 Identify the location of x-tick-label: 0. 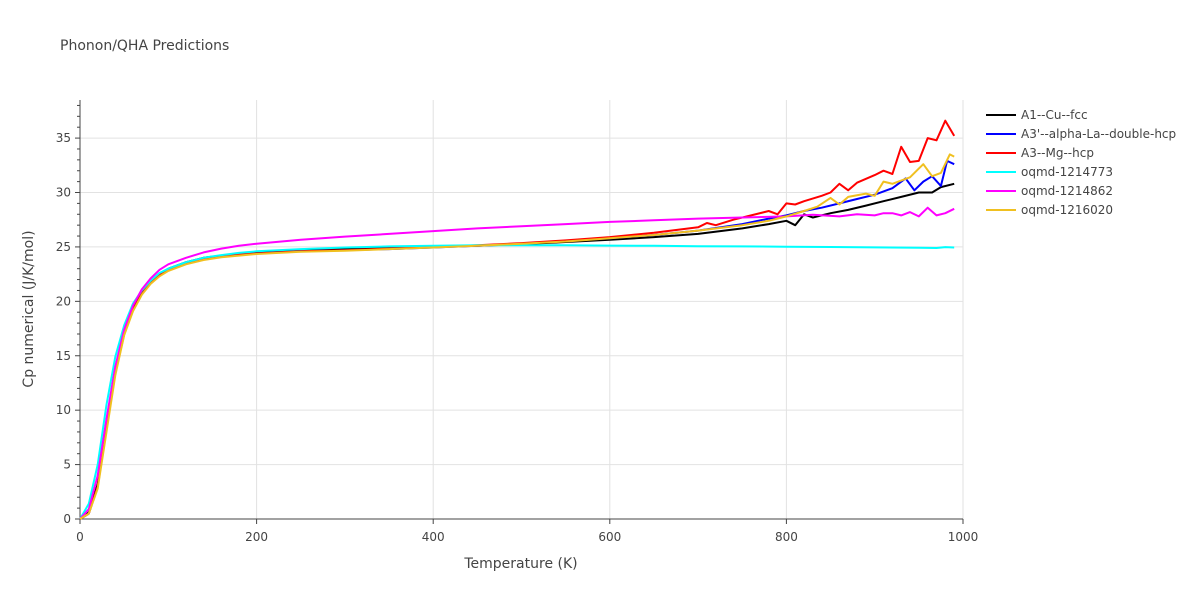
(80, 537).